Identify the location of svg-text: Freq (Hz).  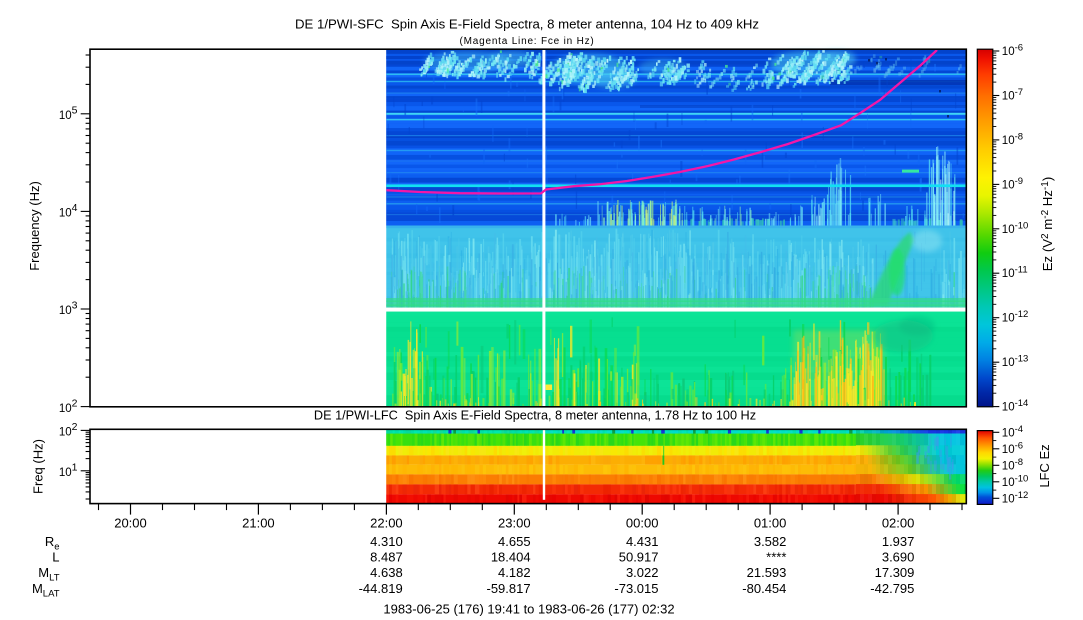
(38, 466).